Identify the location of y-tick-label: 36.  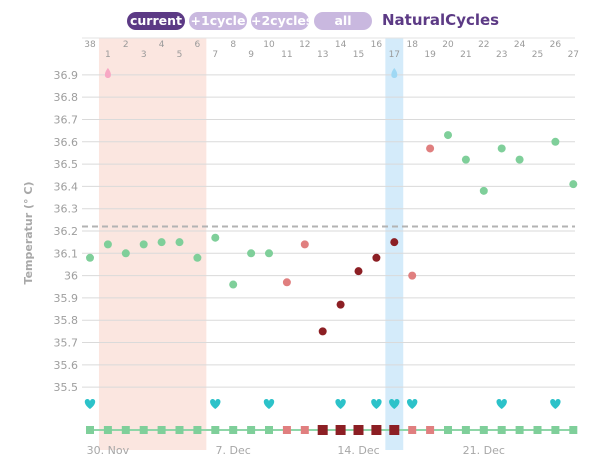
(71, 276).